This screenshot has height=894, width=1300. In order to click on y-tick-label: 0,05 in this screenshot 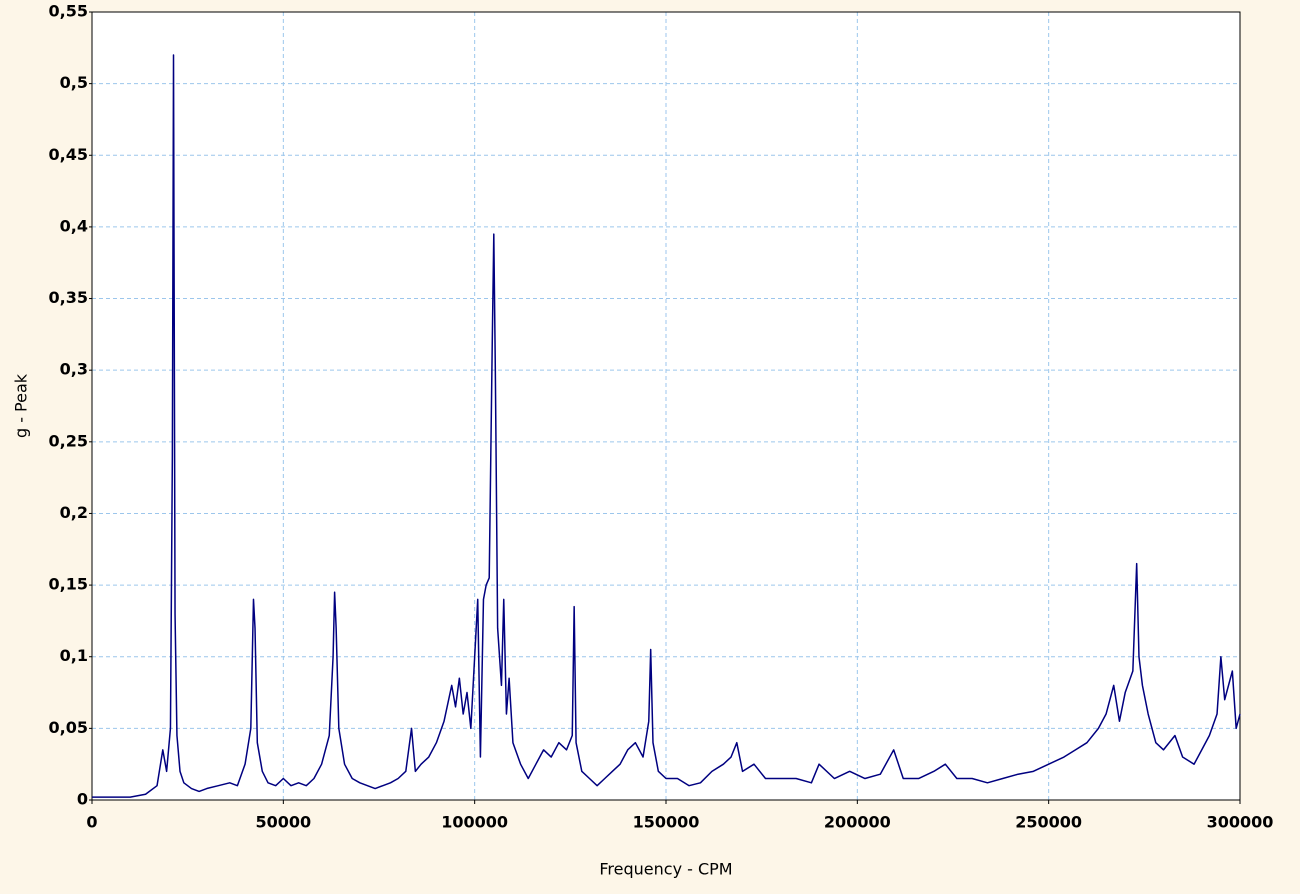, I will do `click(68, 727)`.